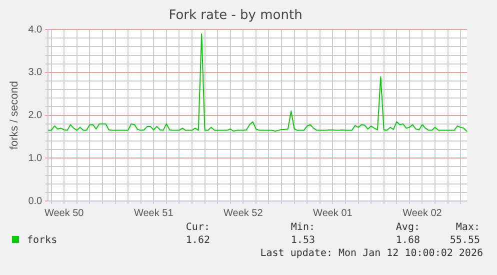  Describe the element at coordinates (333, 213) in the screenshot. I see `x-tick-label: Week 01` at that location.